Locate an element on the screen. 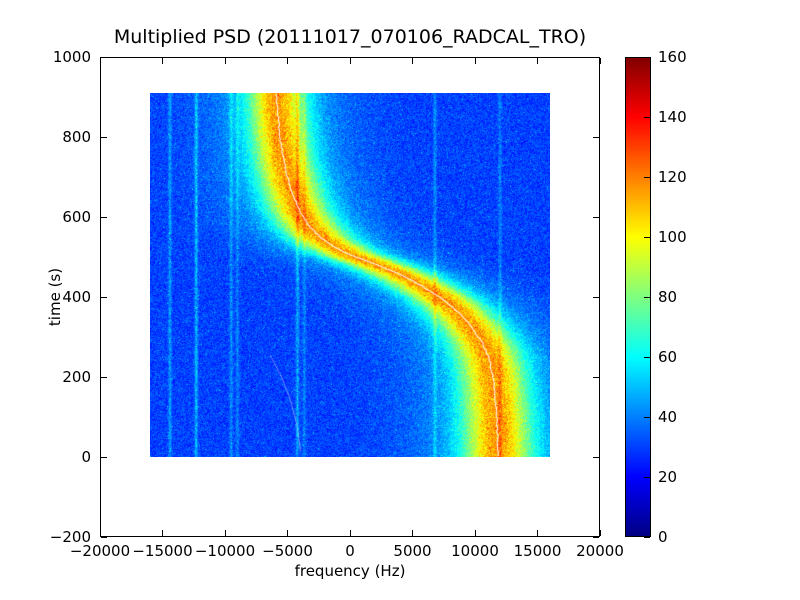  colorbar-tick-label: 100 is located at coordinates (672, 237).